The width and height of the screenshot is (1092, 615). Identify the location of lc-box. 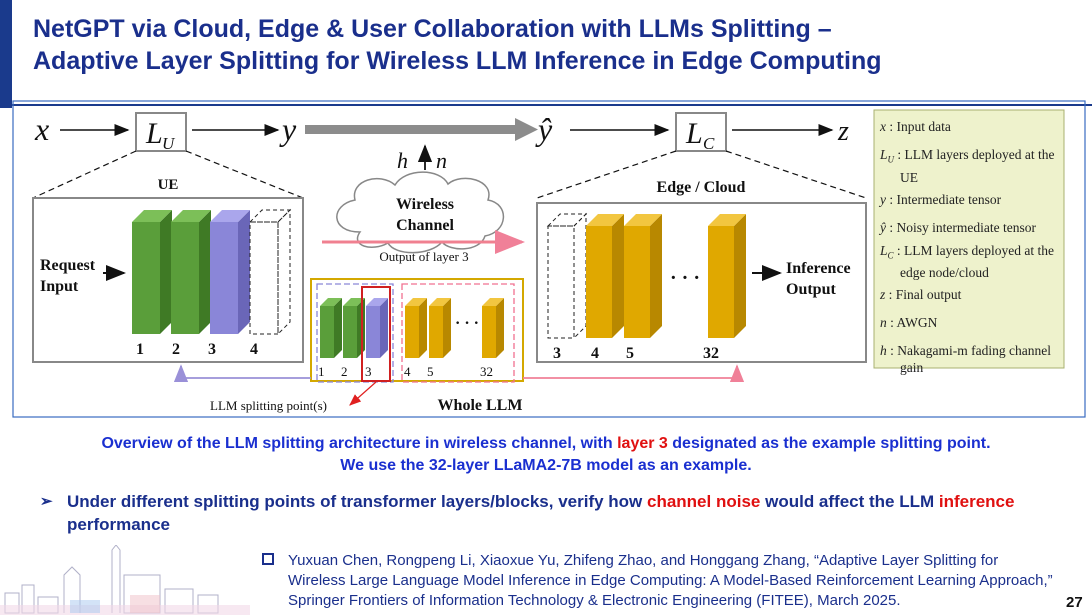
(701, 132).